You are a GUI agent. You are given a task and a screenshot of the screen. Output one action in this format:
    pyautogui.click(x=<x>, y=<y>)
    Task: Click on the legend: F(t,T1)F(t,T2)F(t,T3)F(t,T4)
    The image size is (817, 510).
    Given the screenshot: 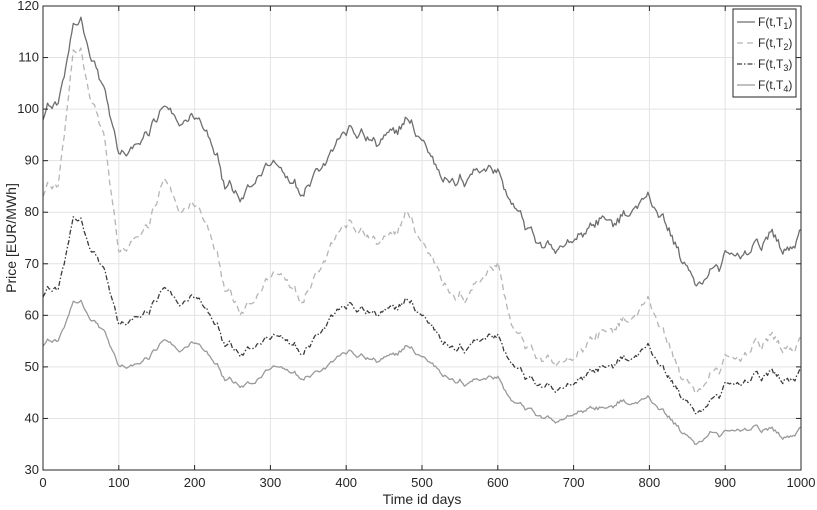 What is the action you would take?
    pyautogui.click(x=764, y=53)
    